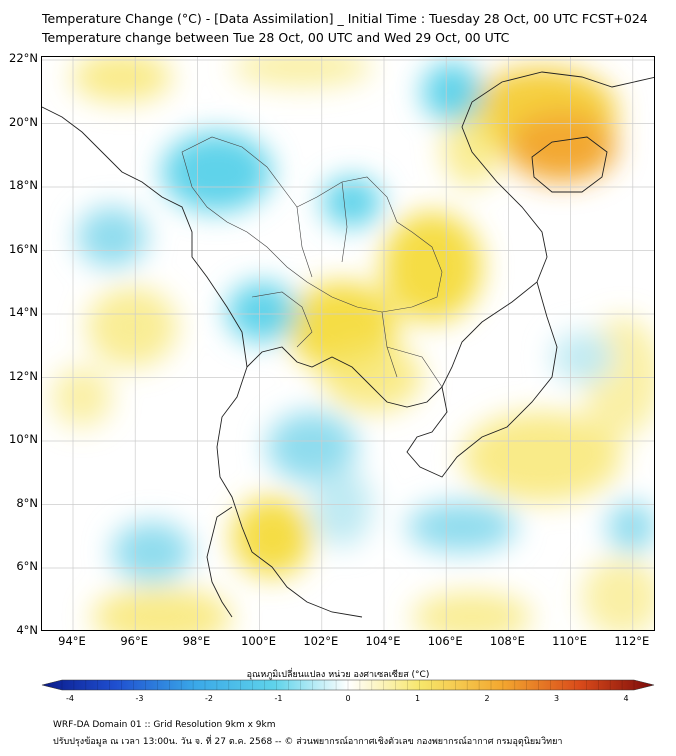 This screenshot has height=756, width=676. I want to click on colorbar-tick-label: 1, so click(417, 698).